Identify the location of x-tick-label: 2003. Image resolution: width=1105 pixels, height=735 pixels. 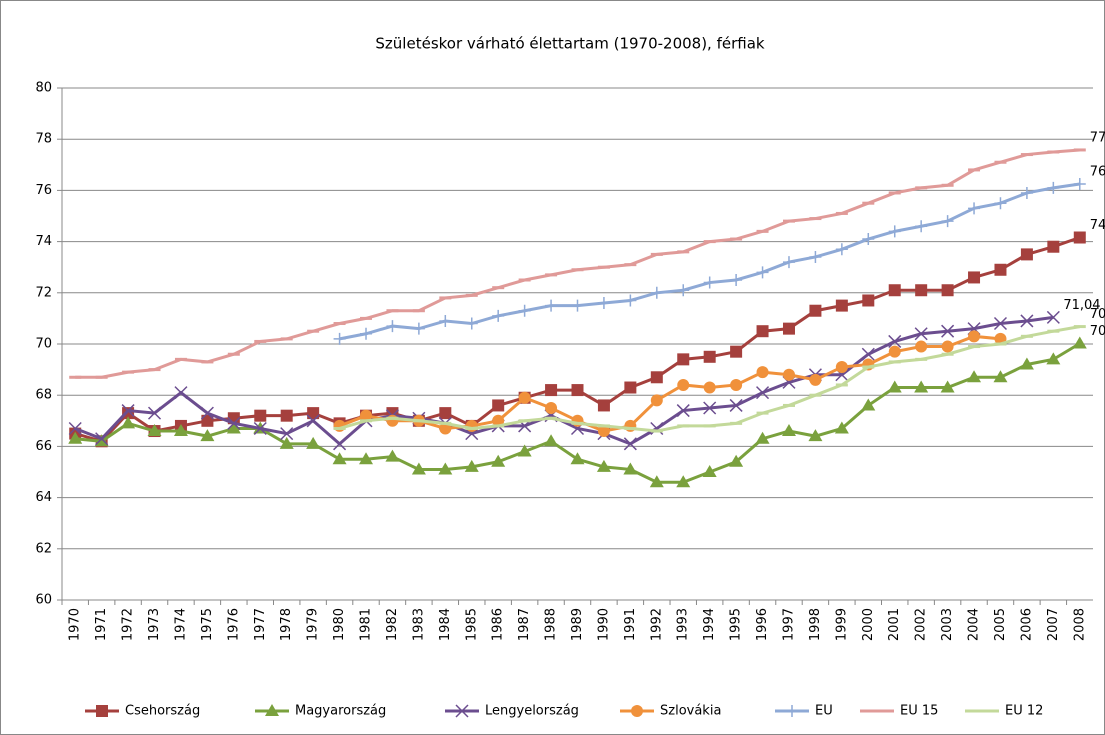
(947, 624).